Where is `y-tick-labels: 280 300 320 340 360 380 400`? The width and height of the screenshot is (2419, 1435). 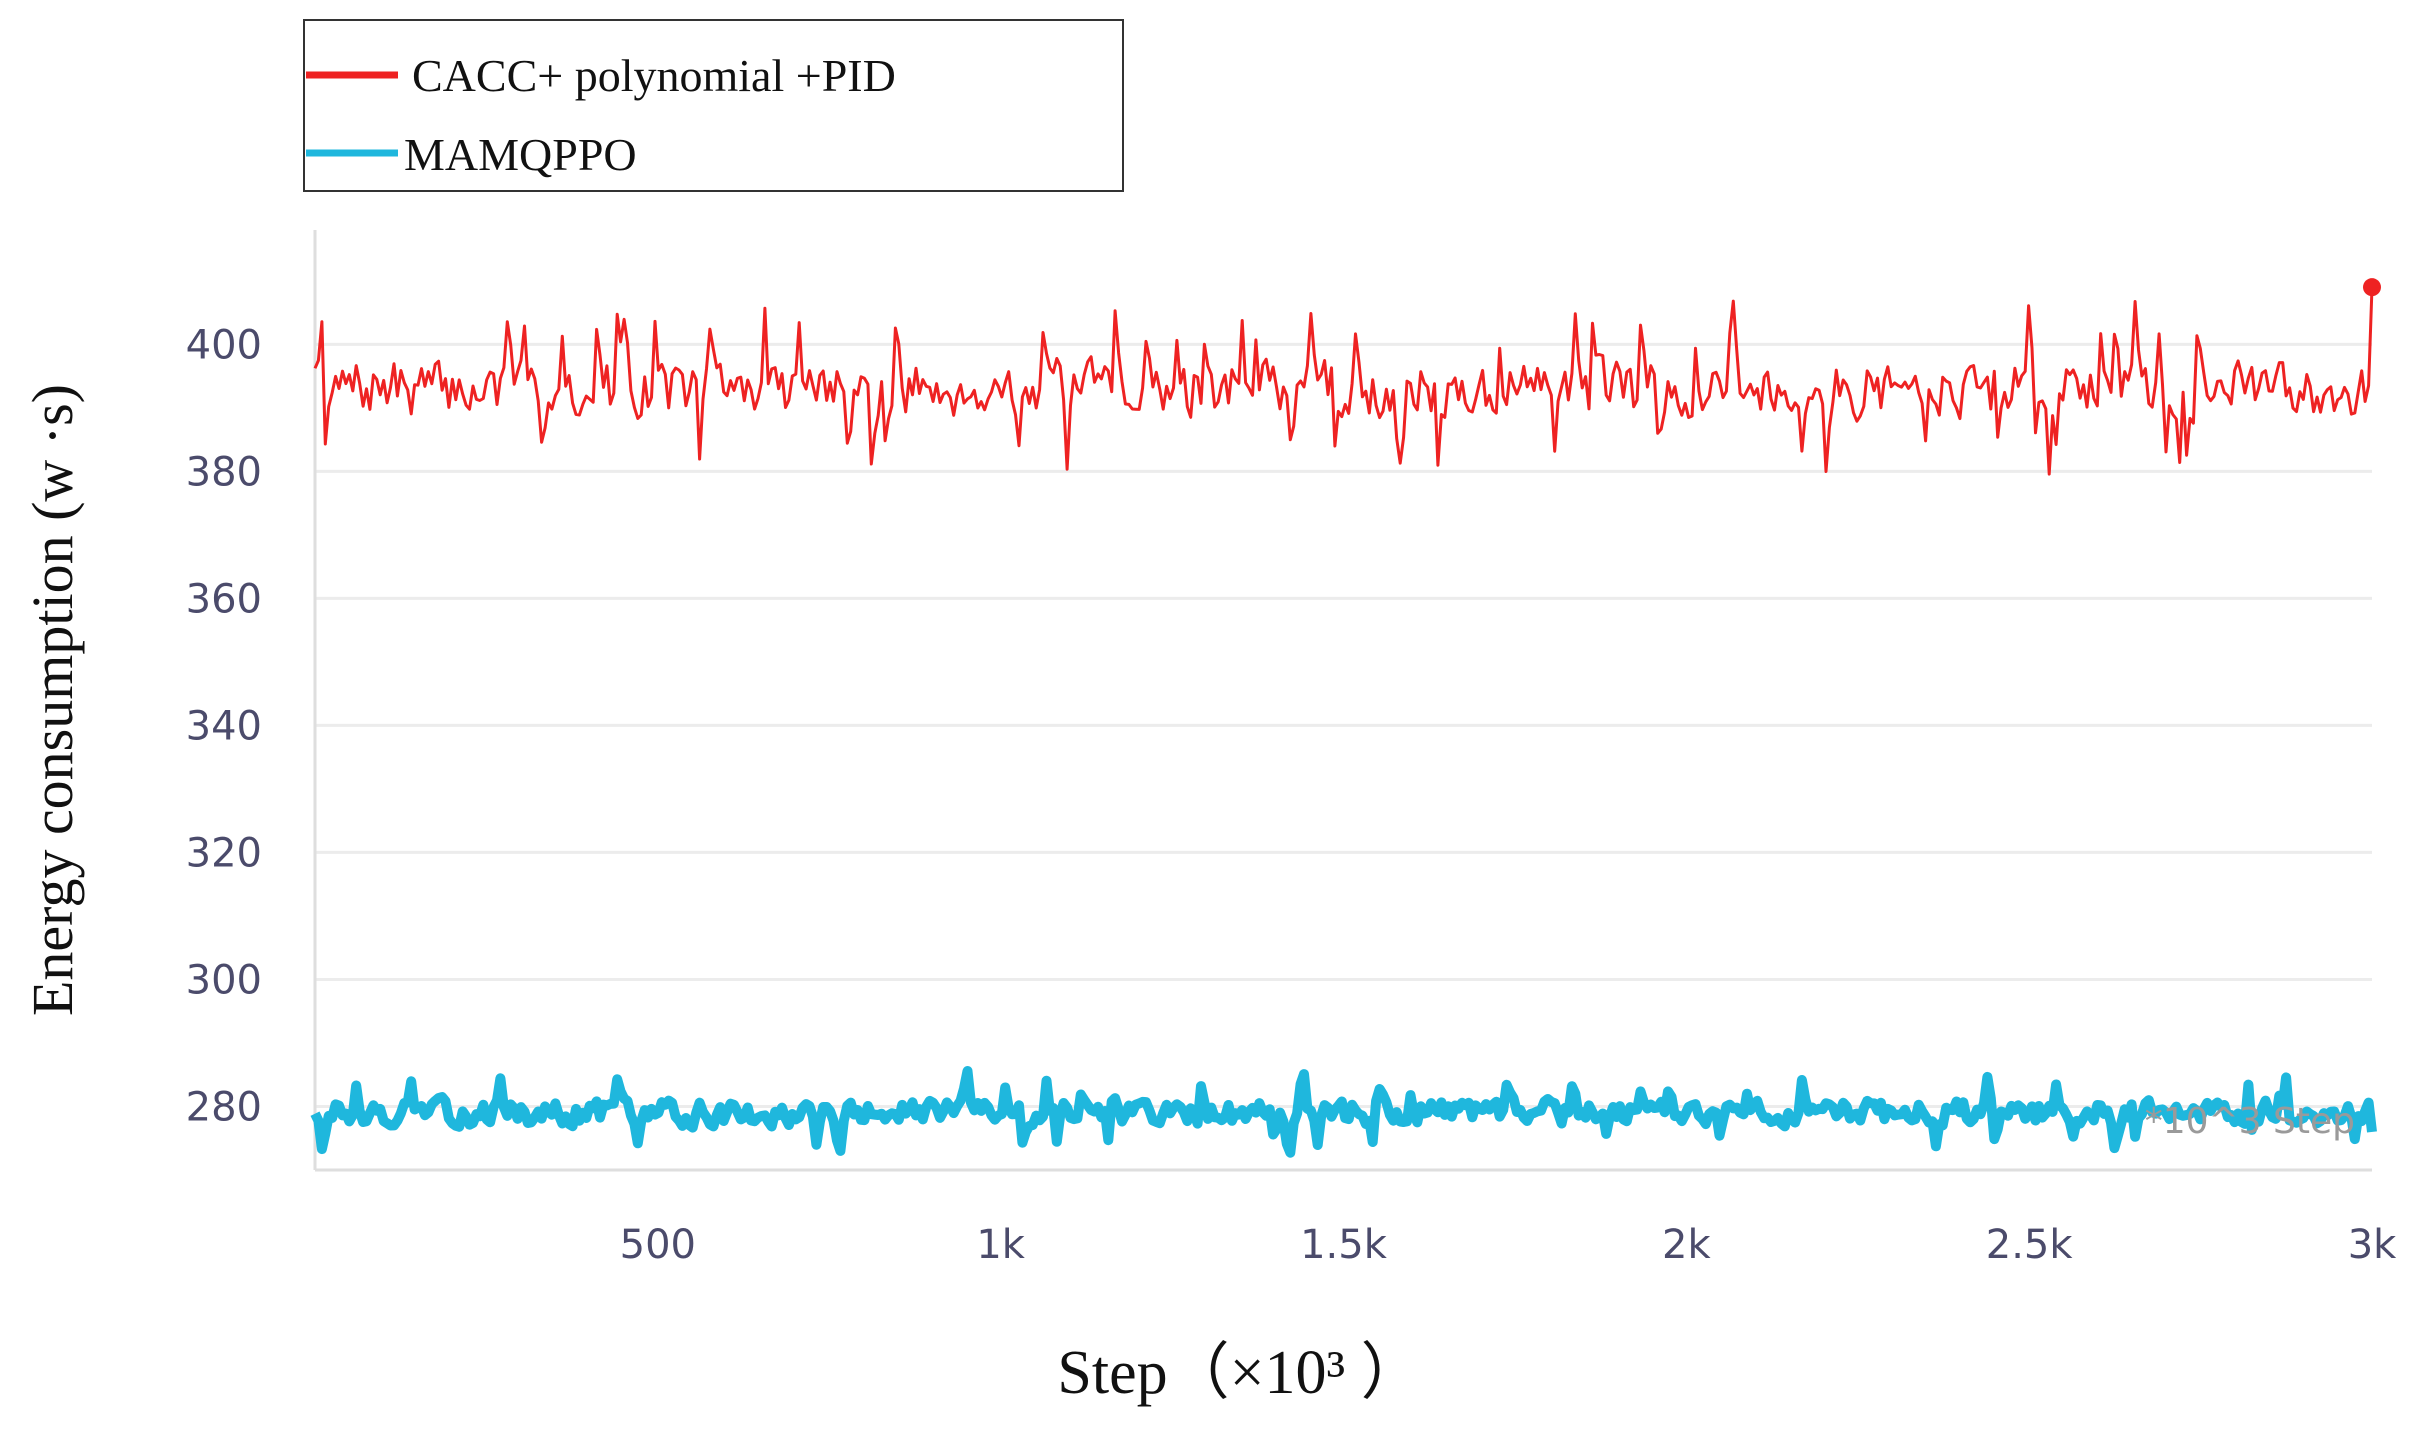 y-tick-labels: 280 300 320 340 360 380 400 is located at coordinates (224, 726).